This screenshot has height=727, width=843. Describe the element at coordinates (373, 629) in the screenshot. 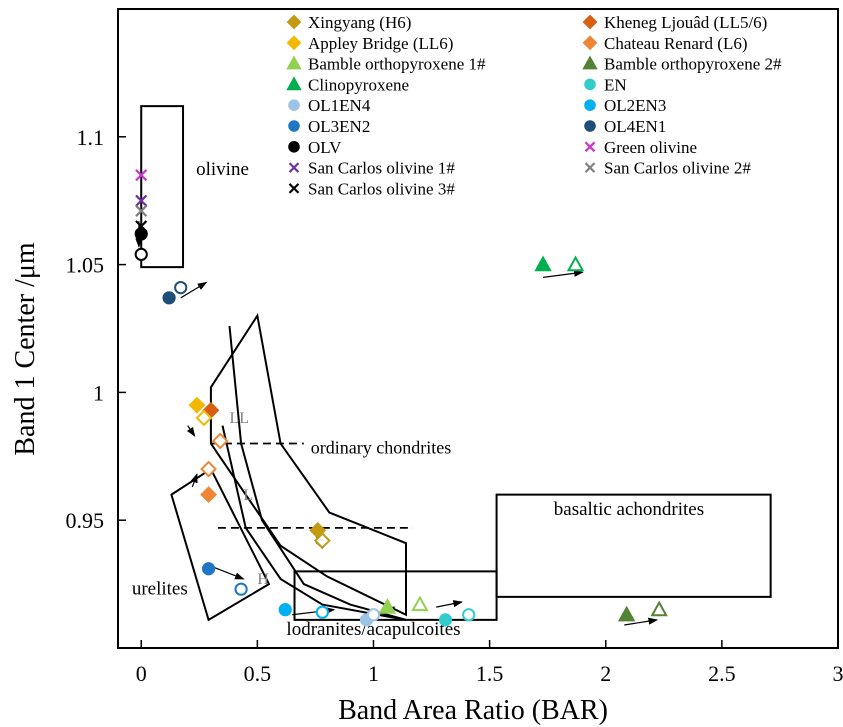

I see `region-label: lodranites/acapulcoites` at that location.